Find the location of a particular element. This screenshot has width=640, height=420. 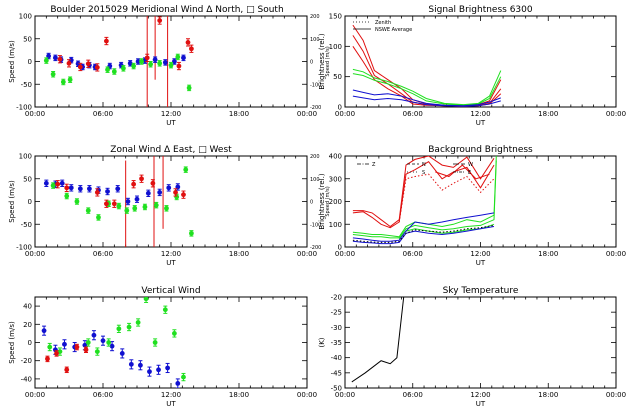

background-ylabel: Brightness (rel.) is located at coordinates (322, 201).